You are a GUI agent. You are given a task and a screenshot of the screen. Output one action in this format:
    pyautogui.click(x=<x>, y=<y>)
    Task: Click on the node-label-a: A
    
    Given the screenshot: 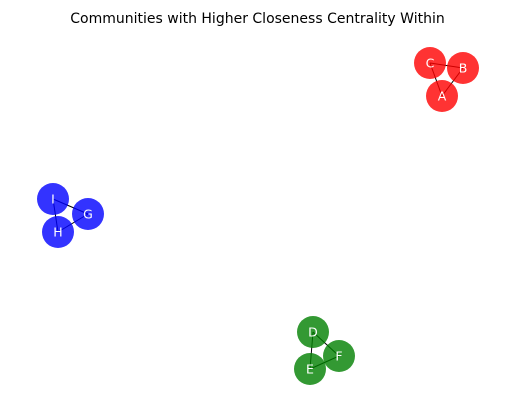 What is the action you would take?
    pyautogui.click(x=442, y=96)
    